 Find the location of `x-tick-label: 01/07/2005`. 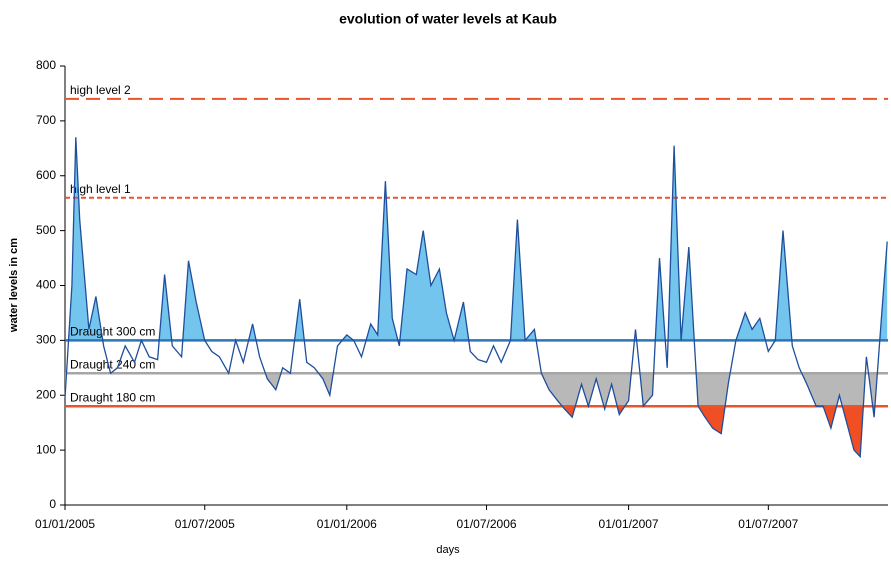

x-tick-label: 01/07/2005 is located at coordinates (205, 524).